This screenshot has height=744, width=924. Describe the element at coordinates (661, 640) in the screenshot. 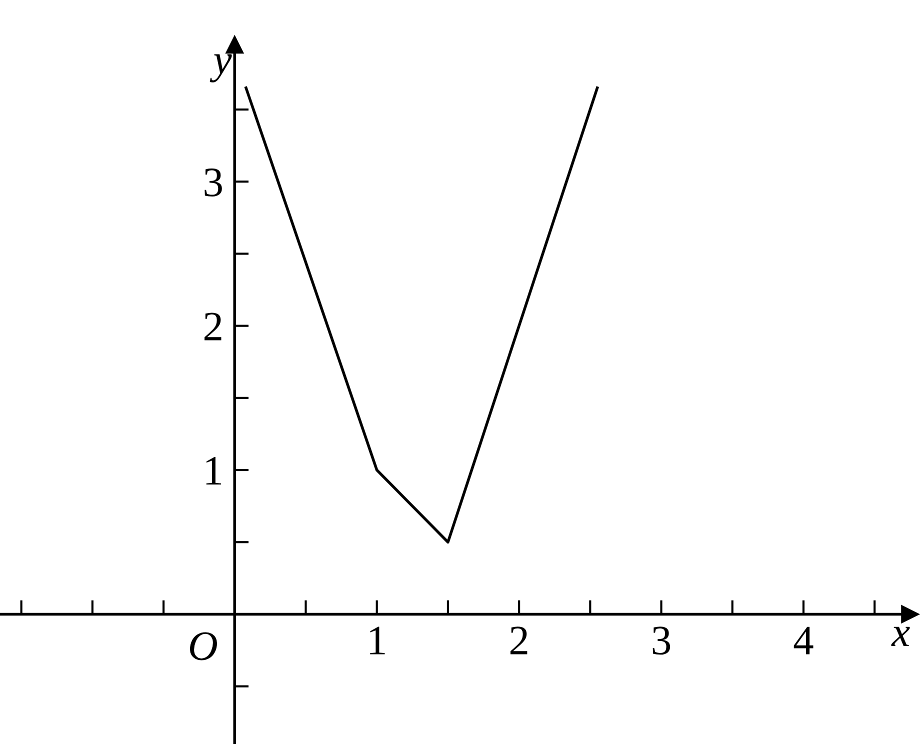

I see `x-tick-label: 3` at that location.